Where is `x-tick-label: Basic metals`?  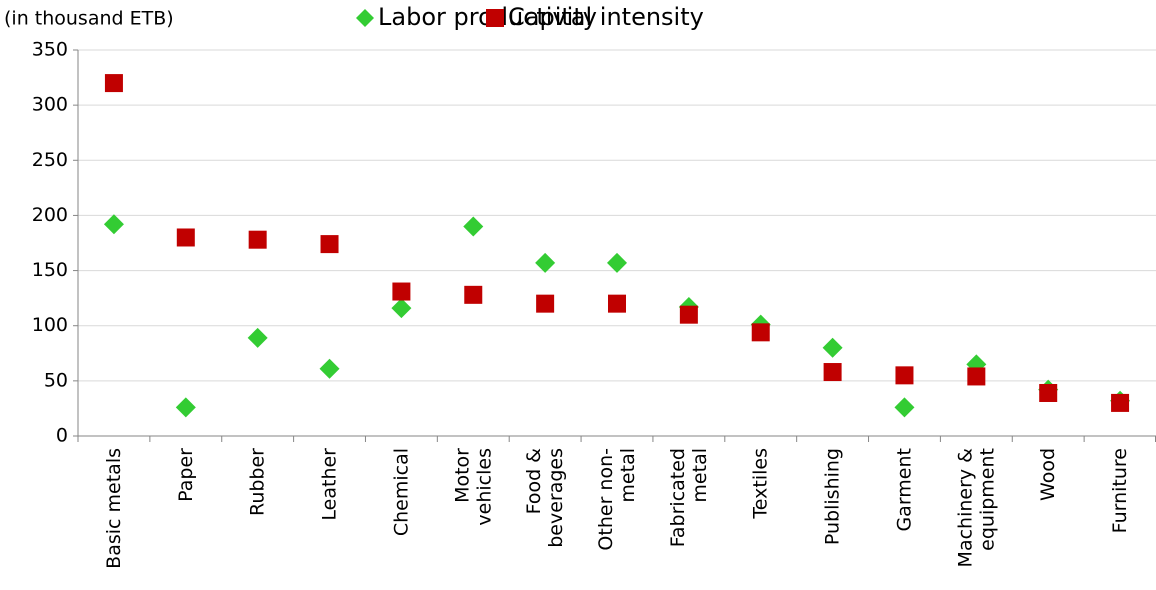
x-tick-label: Basic metals is located at coordinates (113, 508).